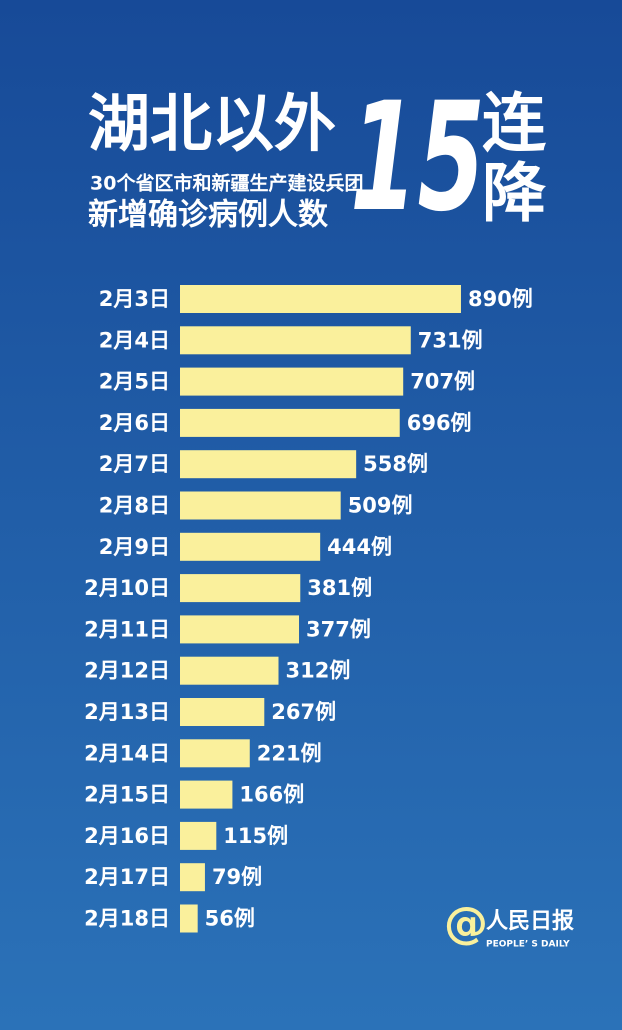 The image size is (622, 1030). What do you see at coordinates (442, 382) in the screenshot?
I see `value-label: 707例` at bounding box center [442, 382].